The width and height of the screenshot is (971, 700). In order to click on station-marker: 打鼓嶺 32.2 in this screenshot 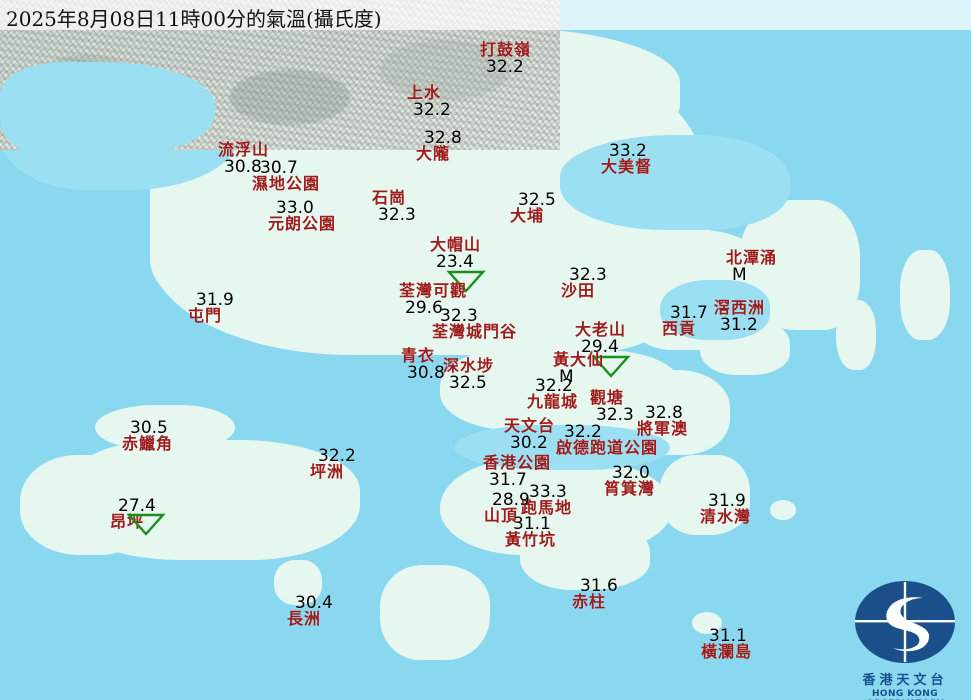, I will do `click(505, 59)`.